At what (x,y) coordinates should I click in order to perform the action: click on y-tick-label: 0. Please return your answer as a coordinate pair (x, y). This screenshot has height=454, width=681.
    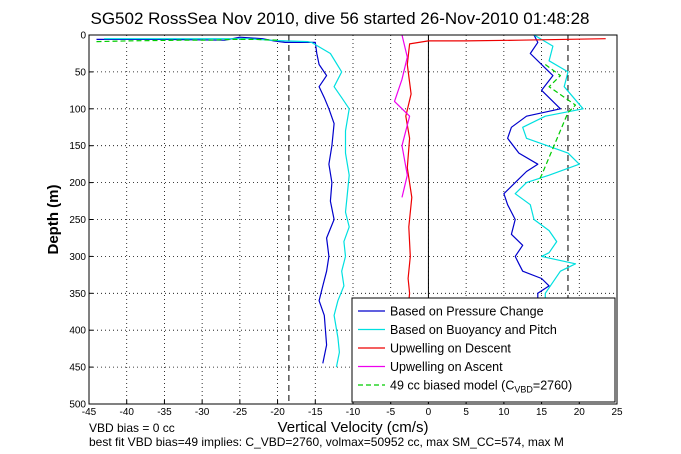
    Looking at the image, I should click on (83, 36).